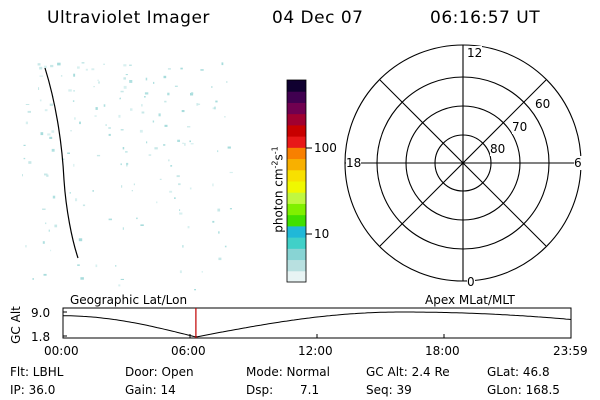  I want to click on polar-label-0: 0, so click(471, 282).